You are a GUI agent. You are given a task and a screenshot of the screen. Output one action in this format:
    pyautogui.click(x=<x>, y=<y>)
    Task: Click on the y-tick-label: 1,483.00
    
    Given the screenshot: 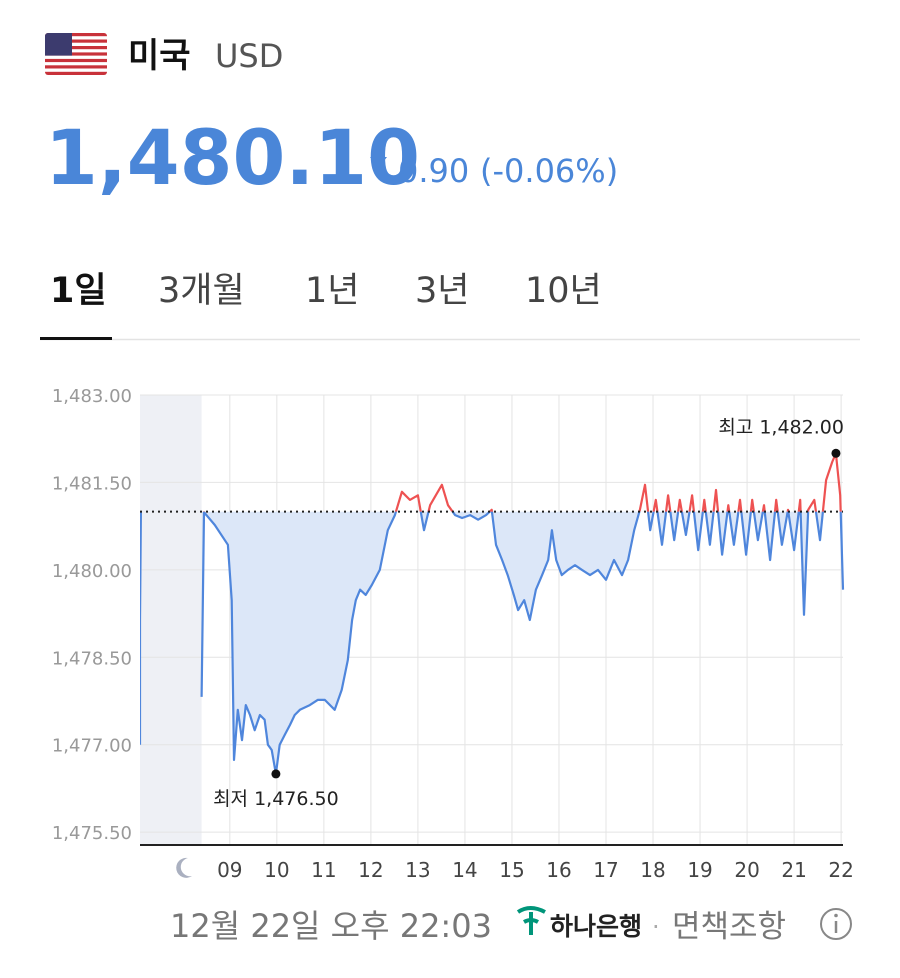 What is the action you would take?
    pyautogui.click(x=92, y=396)
    